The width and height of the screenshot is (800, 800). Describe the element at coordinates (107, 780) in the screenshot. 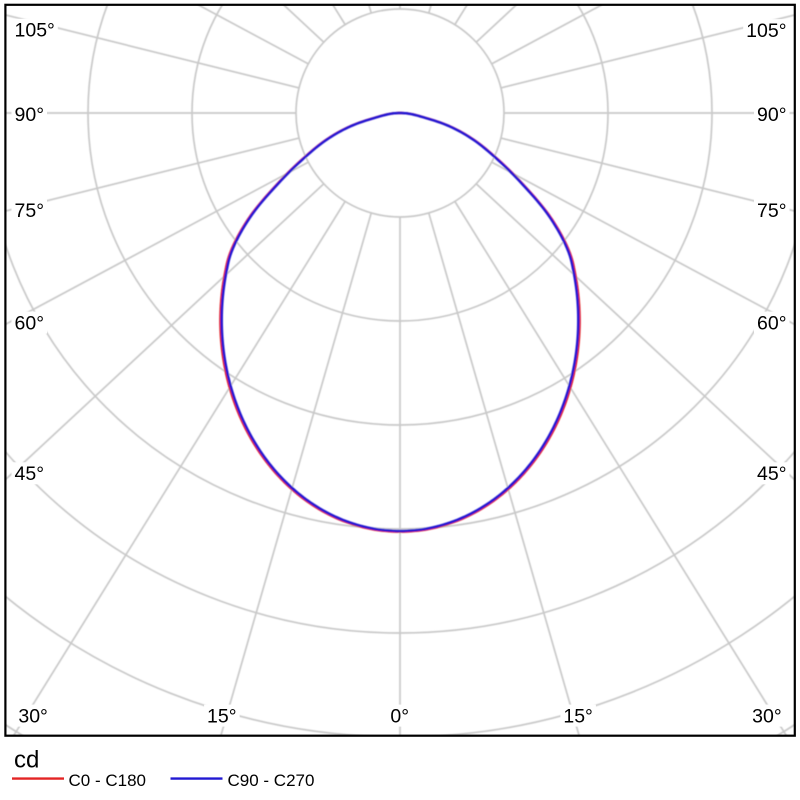

I see `svg-text: C0 - C180` at that location.